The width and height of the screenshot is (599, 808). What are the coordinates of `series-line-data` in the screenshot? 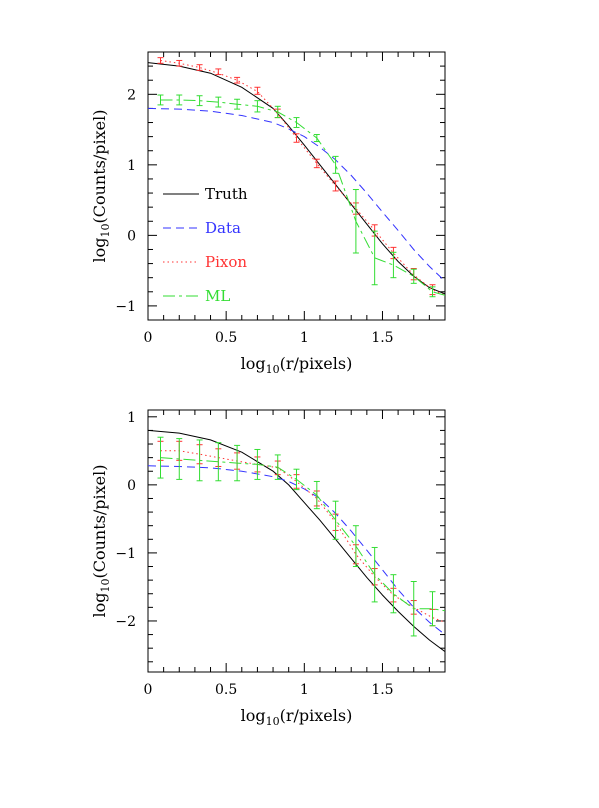 It's located at (296, 550).